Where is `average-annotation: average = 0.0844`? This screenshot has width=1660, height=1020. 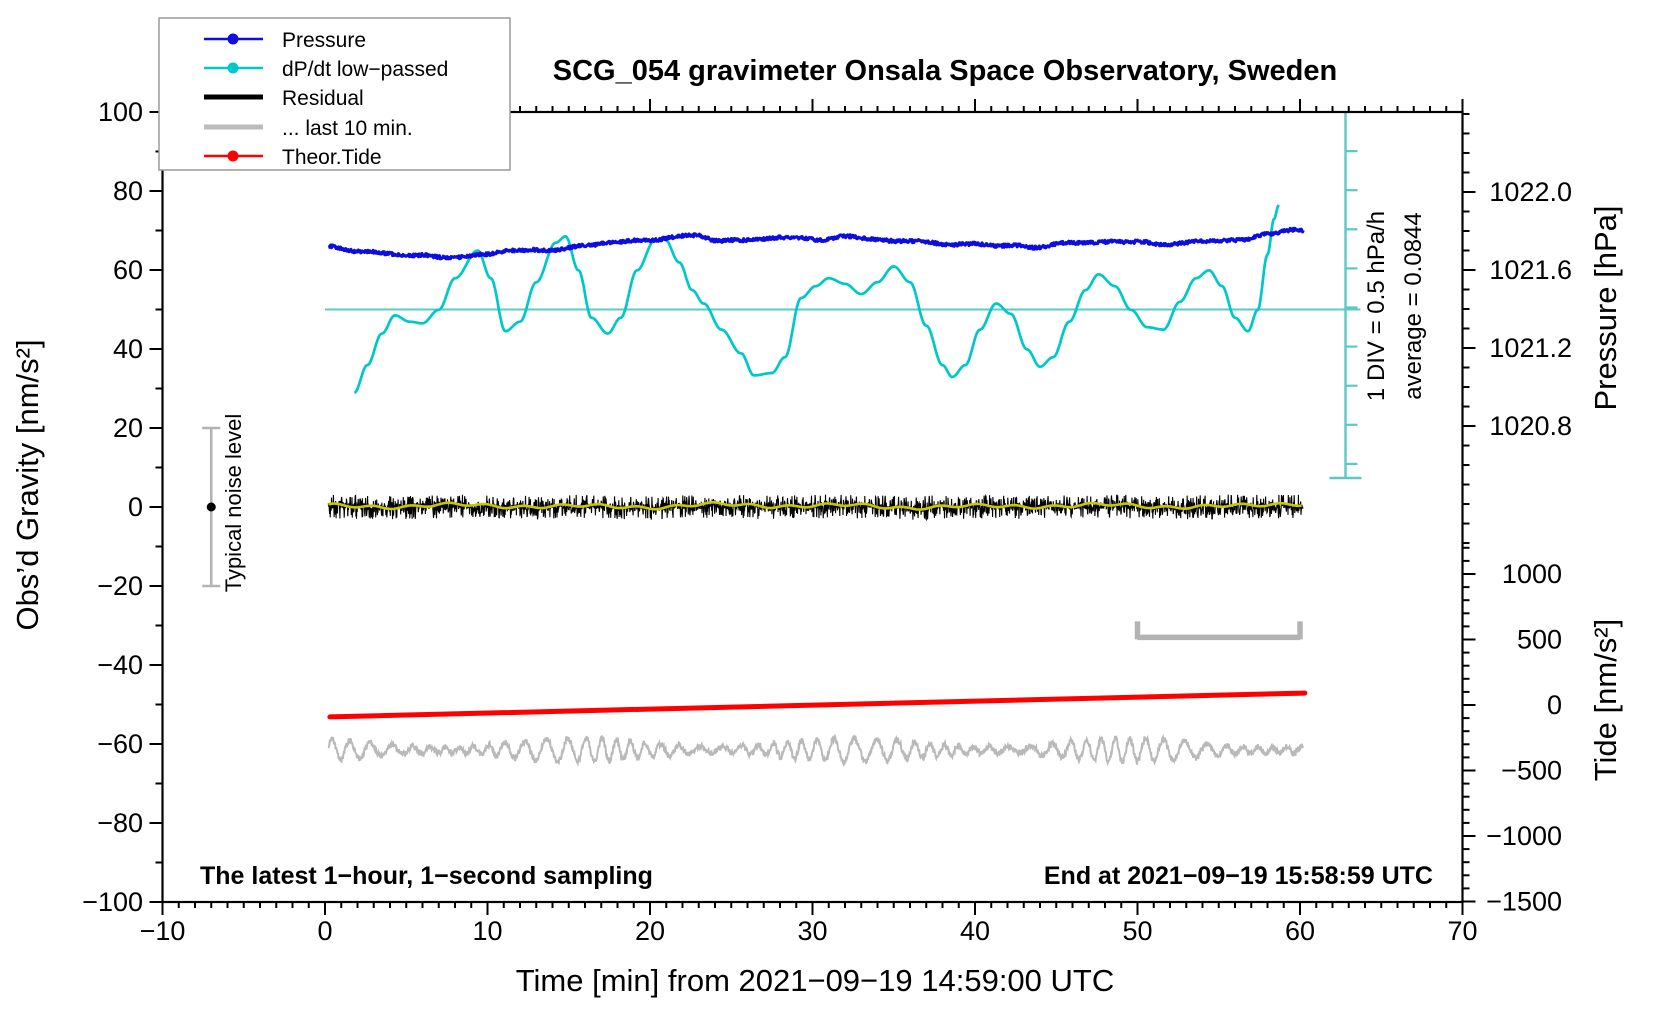 average-annotation: average = 0.0844 is located at coordinates (1413, 306).